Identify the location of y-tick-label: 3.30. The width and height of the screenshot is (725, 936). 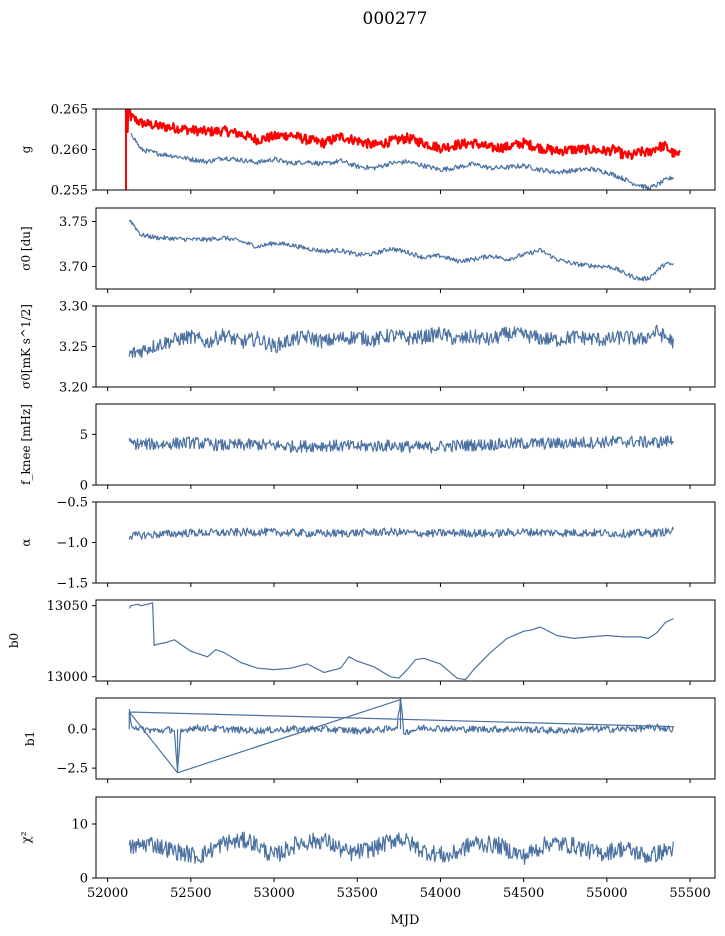
(73, 307).